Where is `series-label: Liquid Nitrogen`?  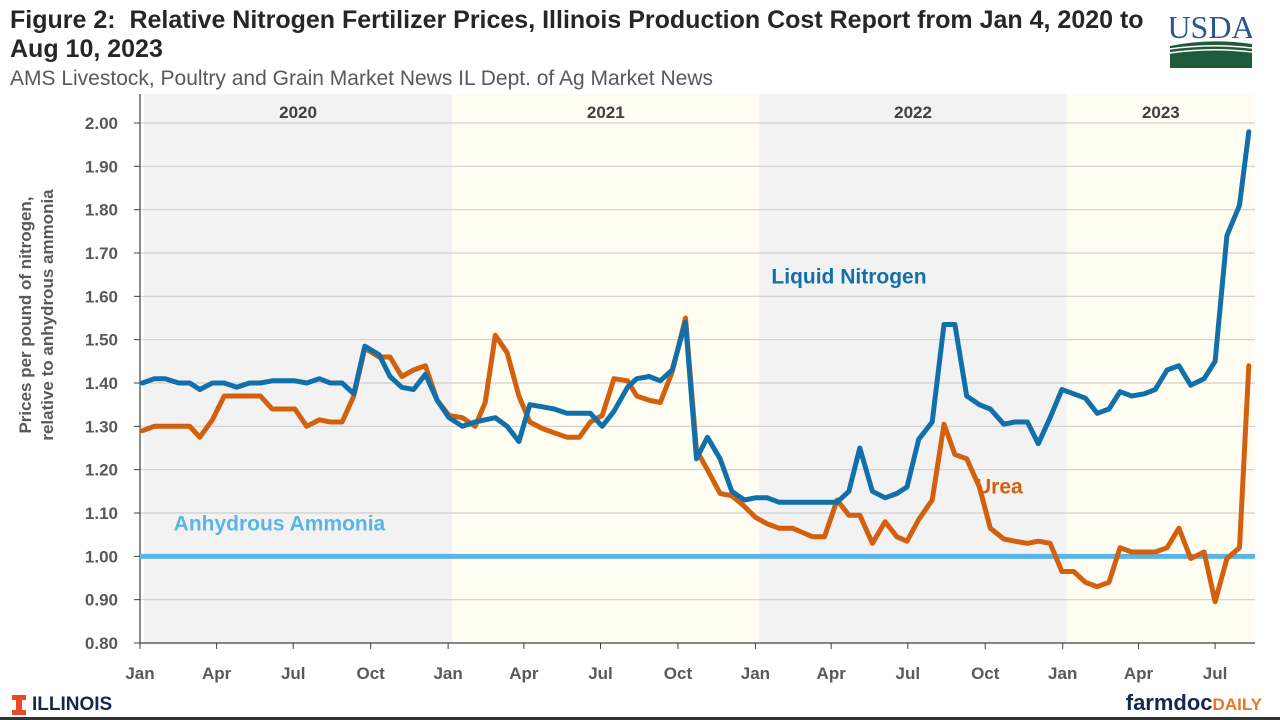 series-label: Liquid Nitrogen is located at coordinates (848, 276).